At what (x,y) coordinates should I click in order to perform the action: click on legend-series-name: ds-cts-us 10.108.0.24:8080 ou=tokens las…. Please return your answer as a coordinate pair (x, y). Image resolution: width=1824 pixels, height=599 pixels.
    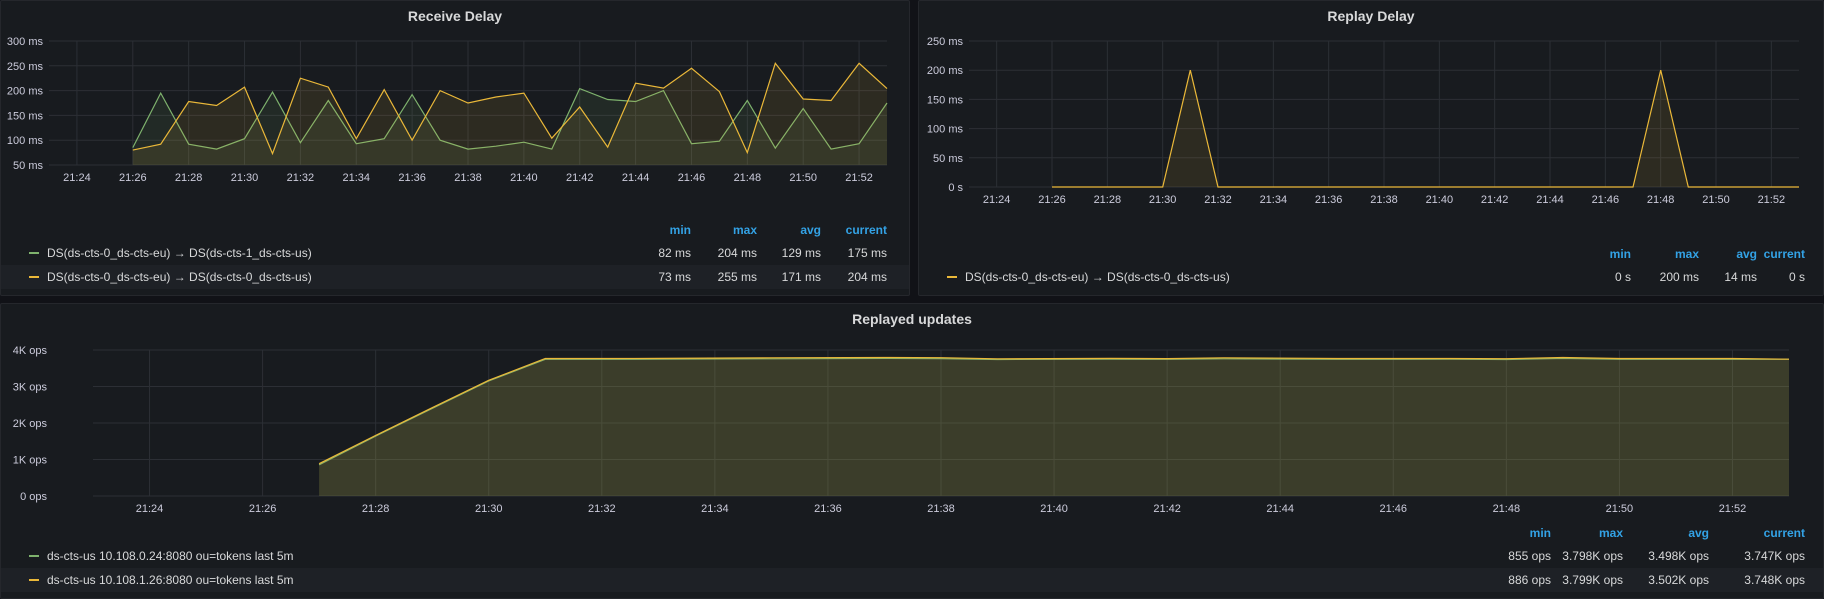
    Looking at the image, I should click on (170, 556).